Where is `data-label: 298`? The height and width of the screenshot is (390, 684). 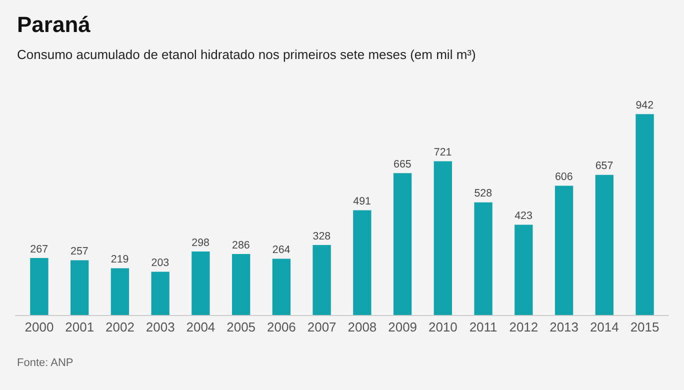
data-label: 298 is located at coordinates (201, 242).